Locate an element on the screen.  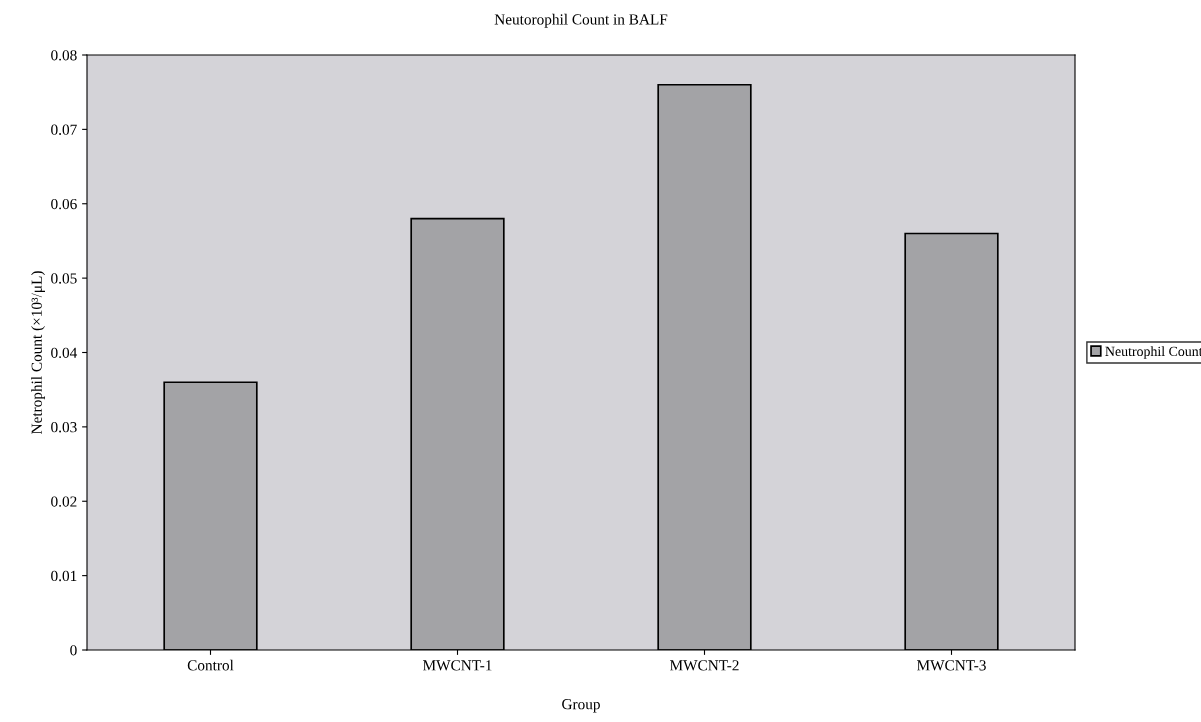
y-tick-label: 0.02 is located at coordinates (64, 501).